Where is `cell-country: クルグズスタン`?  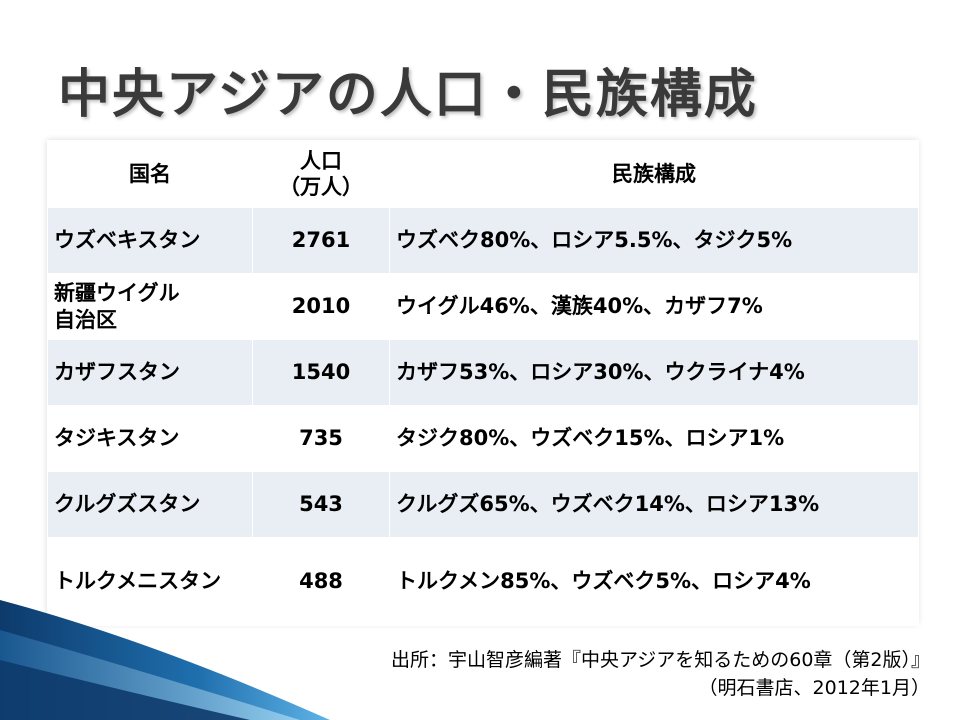 cell-country: クルグズスタン is located at coordinates (150, 504).